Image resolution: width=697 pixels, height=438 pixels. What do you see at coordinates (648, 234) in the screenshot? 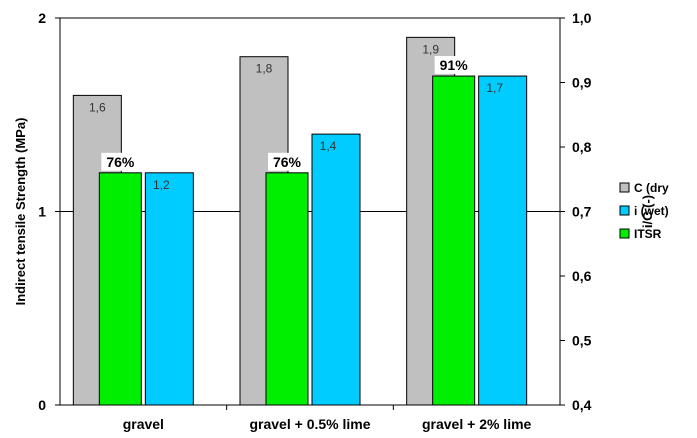
I see `legend-label: ITSR` at bounding box center [648, 234].